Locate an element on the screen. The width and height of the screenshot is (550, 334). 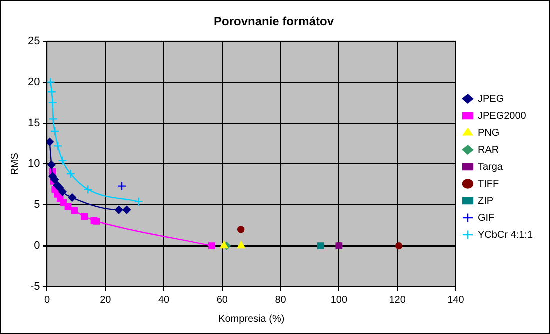
x-tick-label: 140 is located at coordinates (456, 300).